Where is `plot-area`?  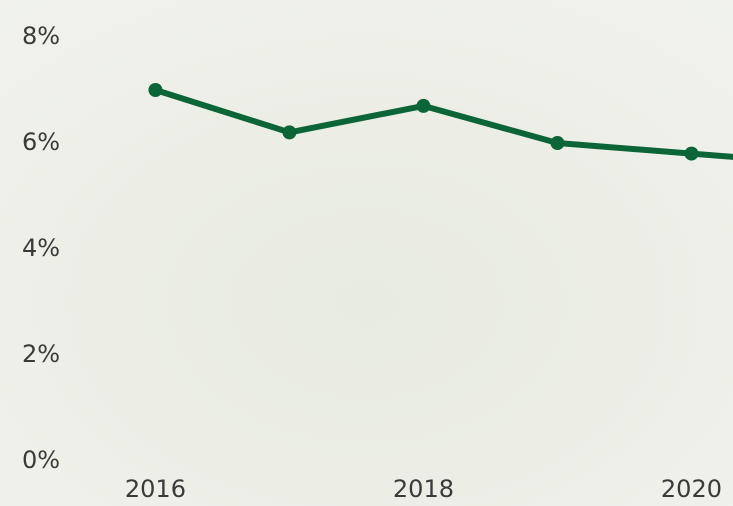 plot-area is located at coordinates (440, 122).